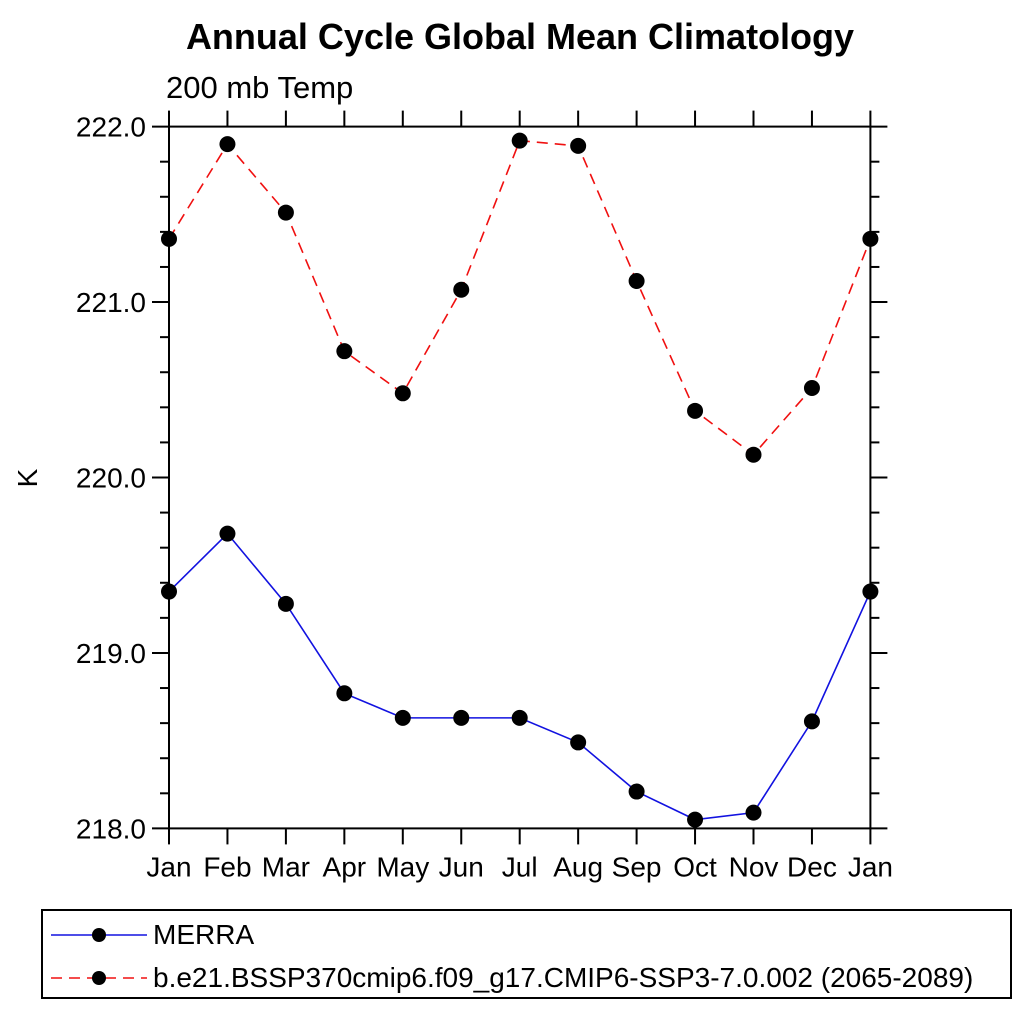 The image size is (1024, 1024). Describe the element at coordinates (204, 934) in the screenshot. I see `legend-label-merra: MERRA` at that location.